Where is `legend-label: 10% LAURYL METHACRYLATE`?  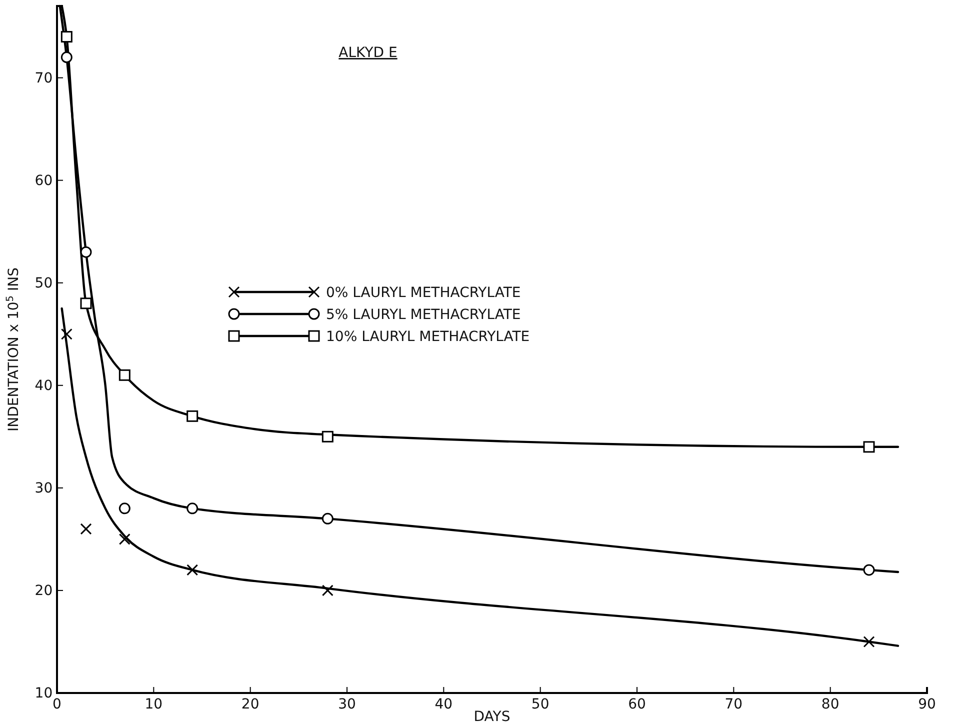 legend-label: 10% LAURYL METHACRYLATE is located at coordinates (428, 337).